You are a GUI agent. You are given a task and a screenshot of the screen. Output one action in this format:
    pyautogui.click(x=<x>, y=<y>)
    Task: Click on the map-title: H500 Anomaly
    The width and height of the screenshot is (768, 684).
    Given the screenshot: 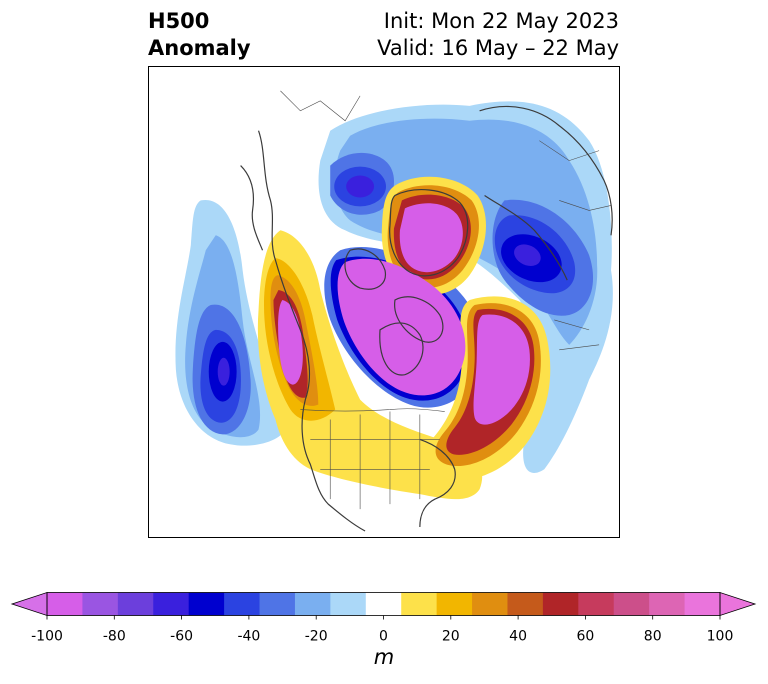 What is the action you would take?
    pyautogui.click(x=199, y=35)
    